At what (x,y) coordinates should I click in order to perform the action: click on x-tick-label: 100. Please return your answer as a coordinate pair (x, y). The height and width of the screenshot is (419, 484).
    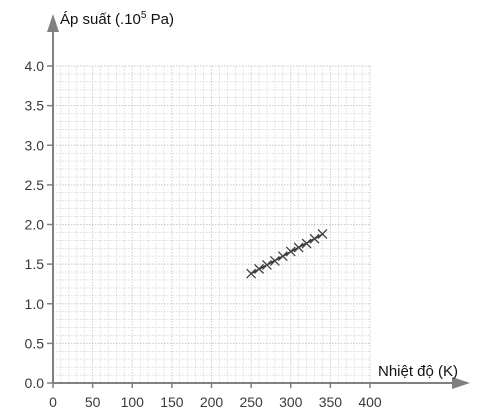
    Looking at the image, I should click on (133, 402).